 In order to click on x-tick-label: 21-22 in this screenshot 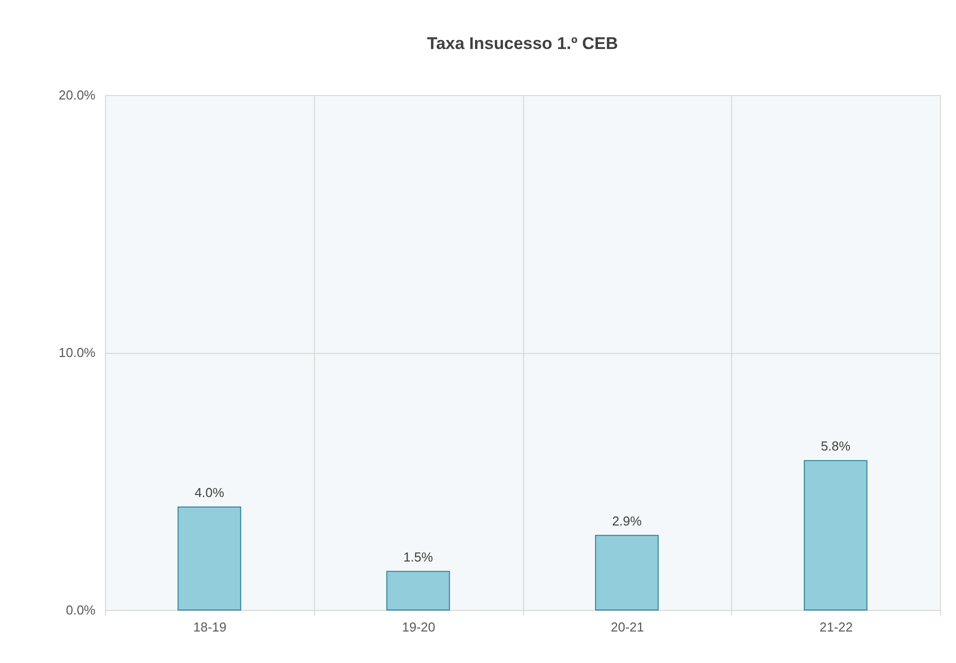, I will do `click(836, 627)`.